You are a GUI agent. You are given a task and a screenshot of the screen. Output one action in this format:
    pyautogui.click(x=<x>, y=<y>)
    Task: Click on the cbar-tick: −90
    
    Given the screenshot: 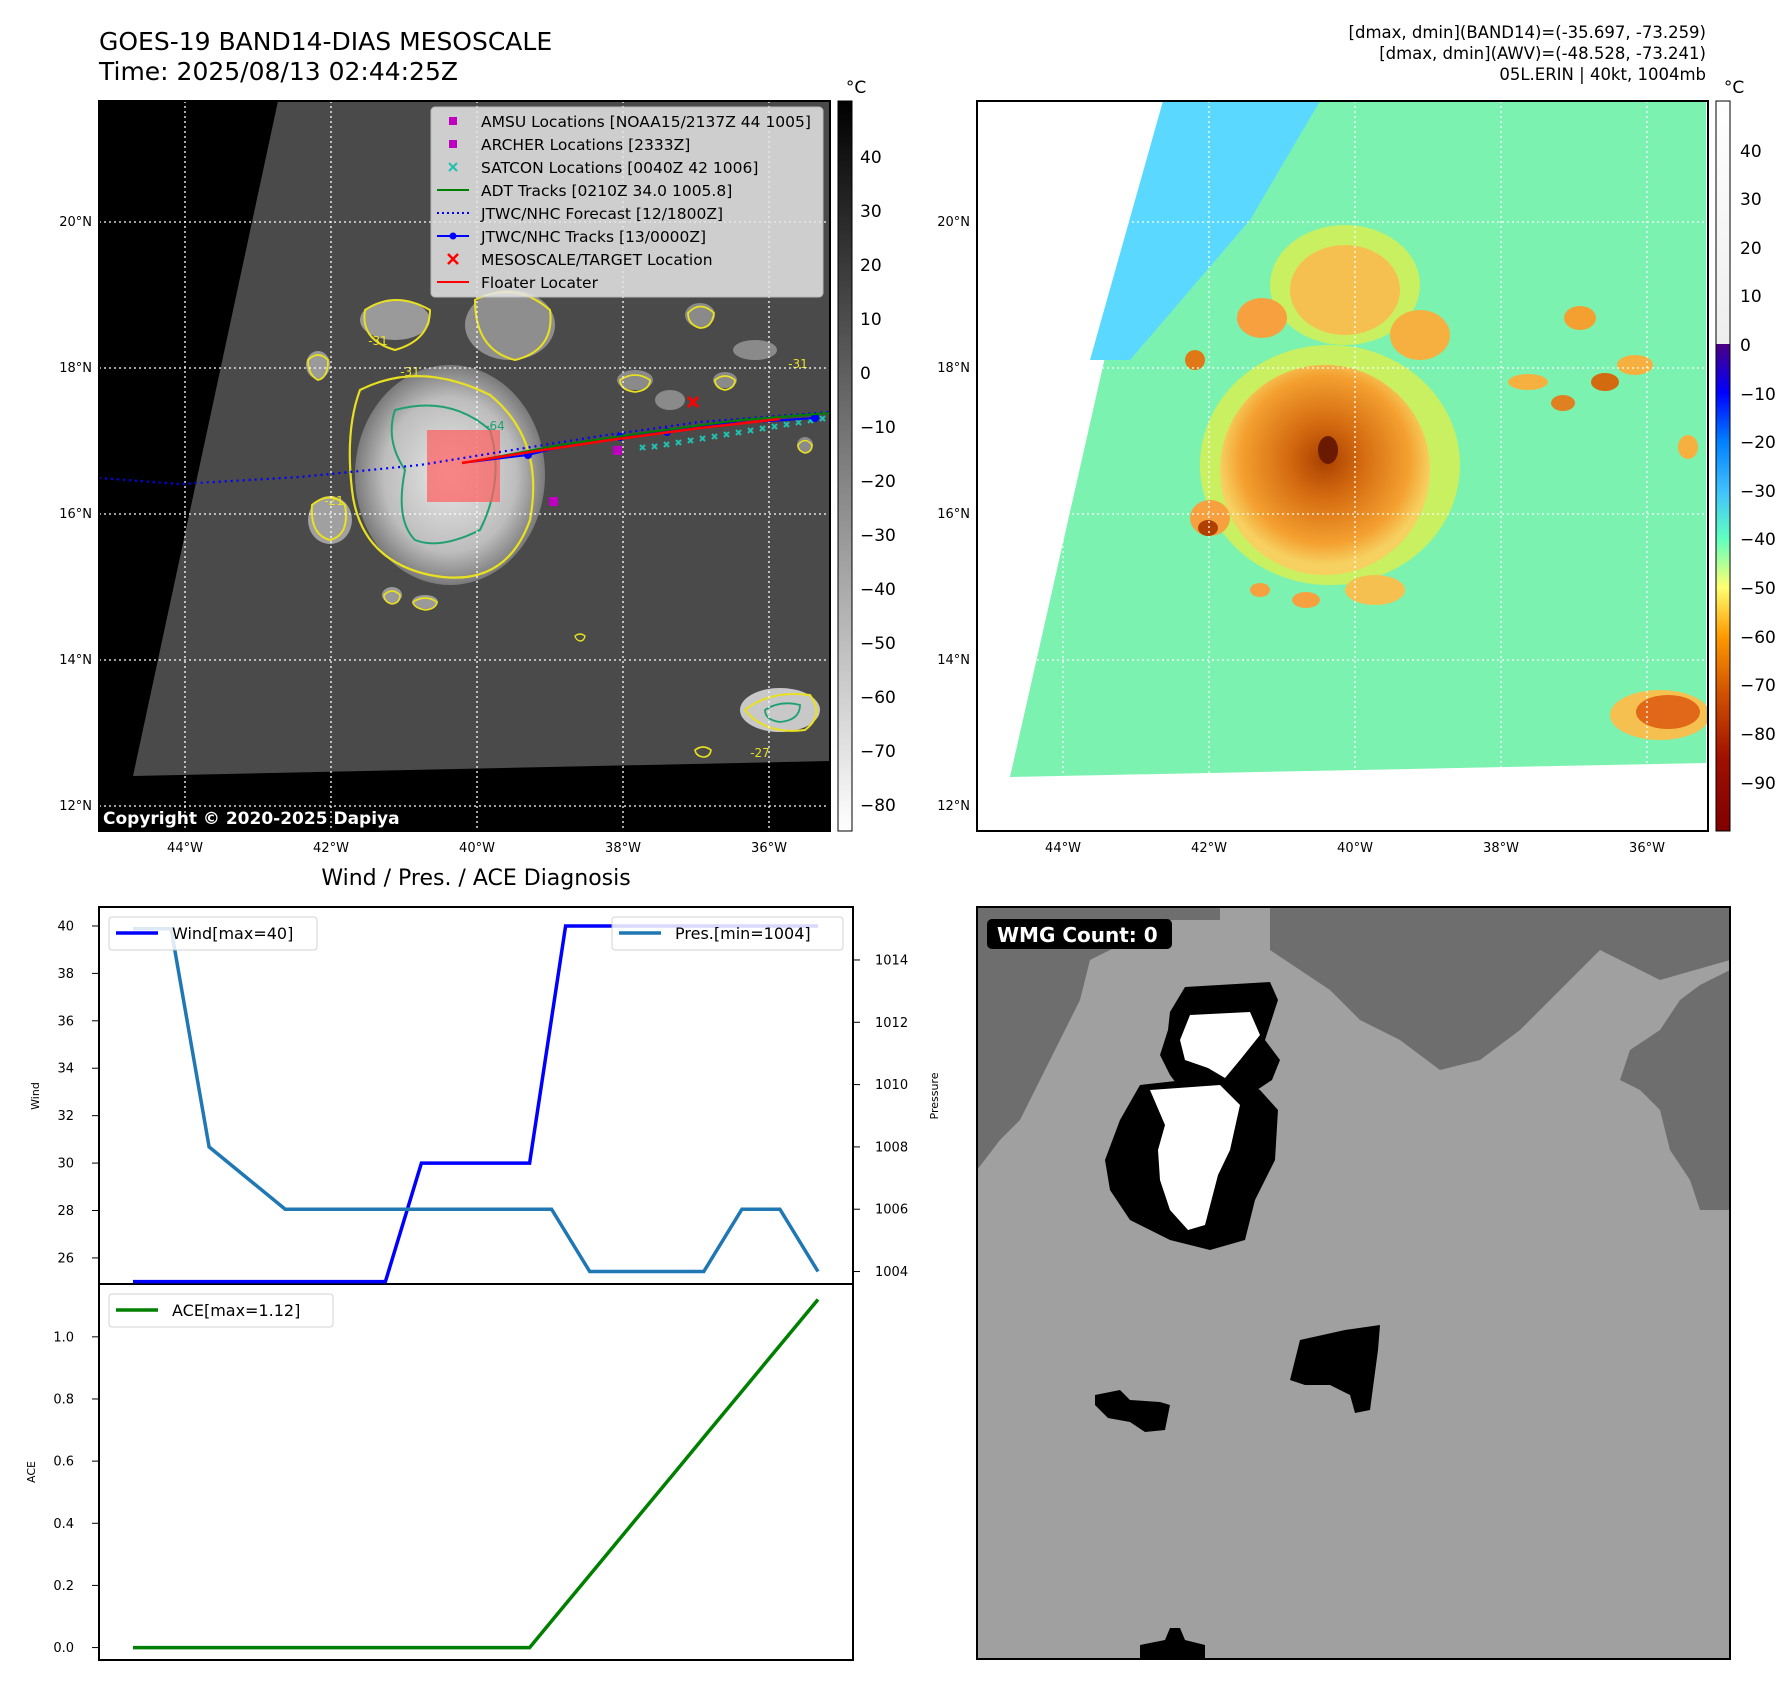 What is the action you would take?
    pyautogui.click(x=1758, y=784)
    